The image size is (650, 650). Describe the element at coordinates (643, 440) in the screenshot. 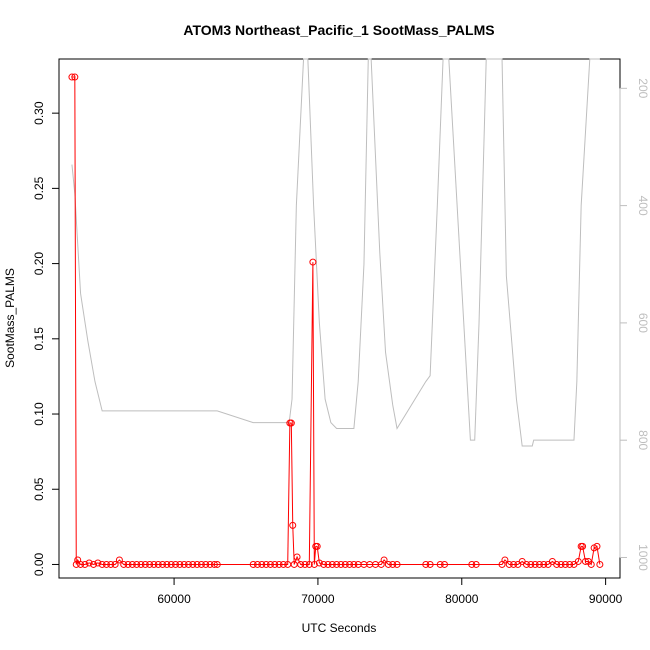

I see `y2-tick-label: 800` at that location.